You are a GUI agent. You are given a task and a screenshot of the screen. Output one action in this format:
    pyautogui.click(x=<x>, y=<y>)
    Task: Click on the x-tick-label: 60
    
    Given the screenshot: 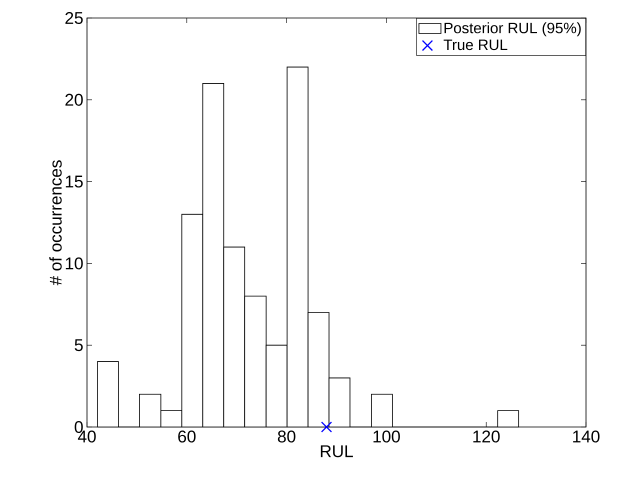 What is the action you would take?
    pyautogui.click(x=187, y=436)
    